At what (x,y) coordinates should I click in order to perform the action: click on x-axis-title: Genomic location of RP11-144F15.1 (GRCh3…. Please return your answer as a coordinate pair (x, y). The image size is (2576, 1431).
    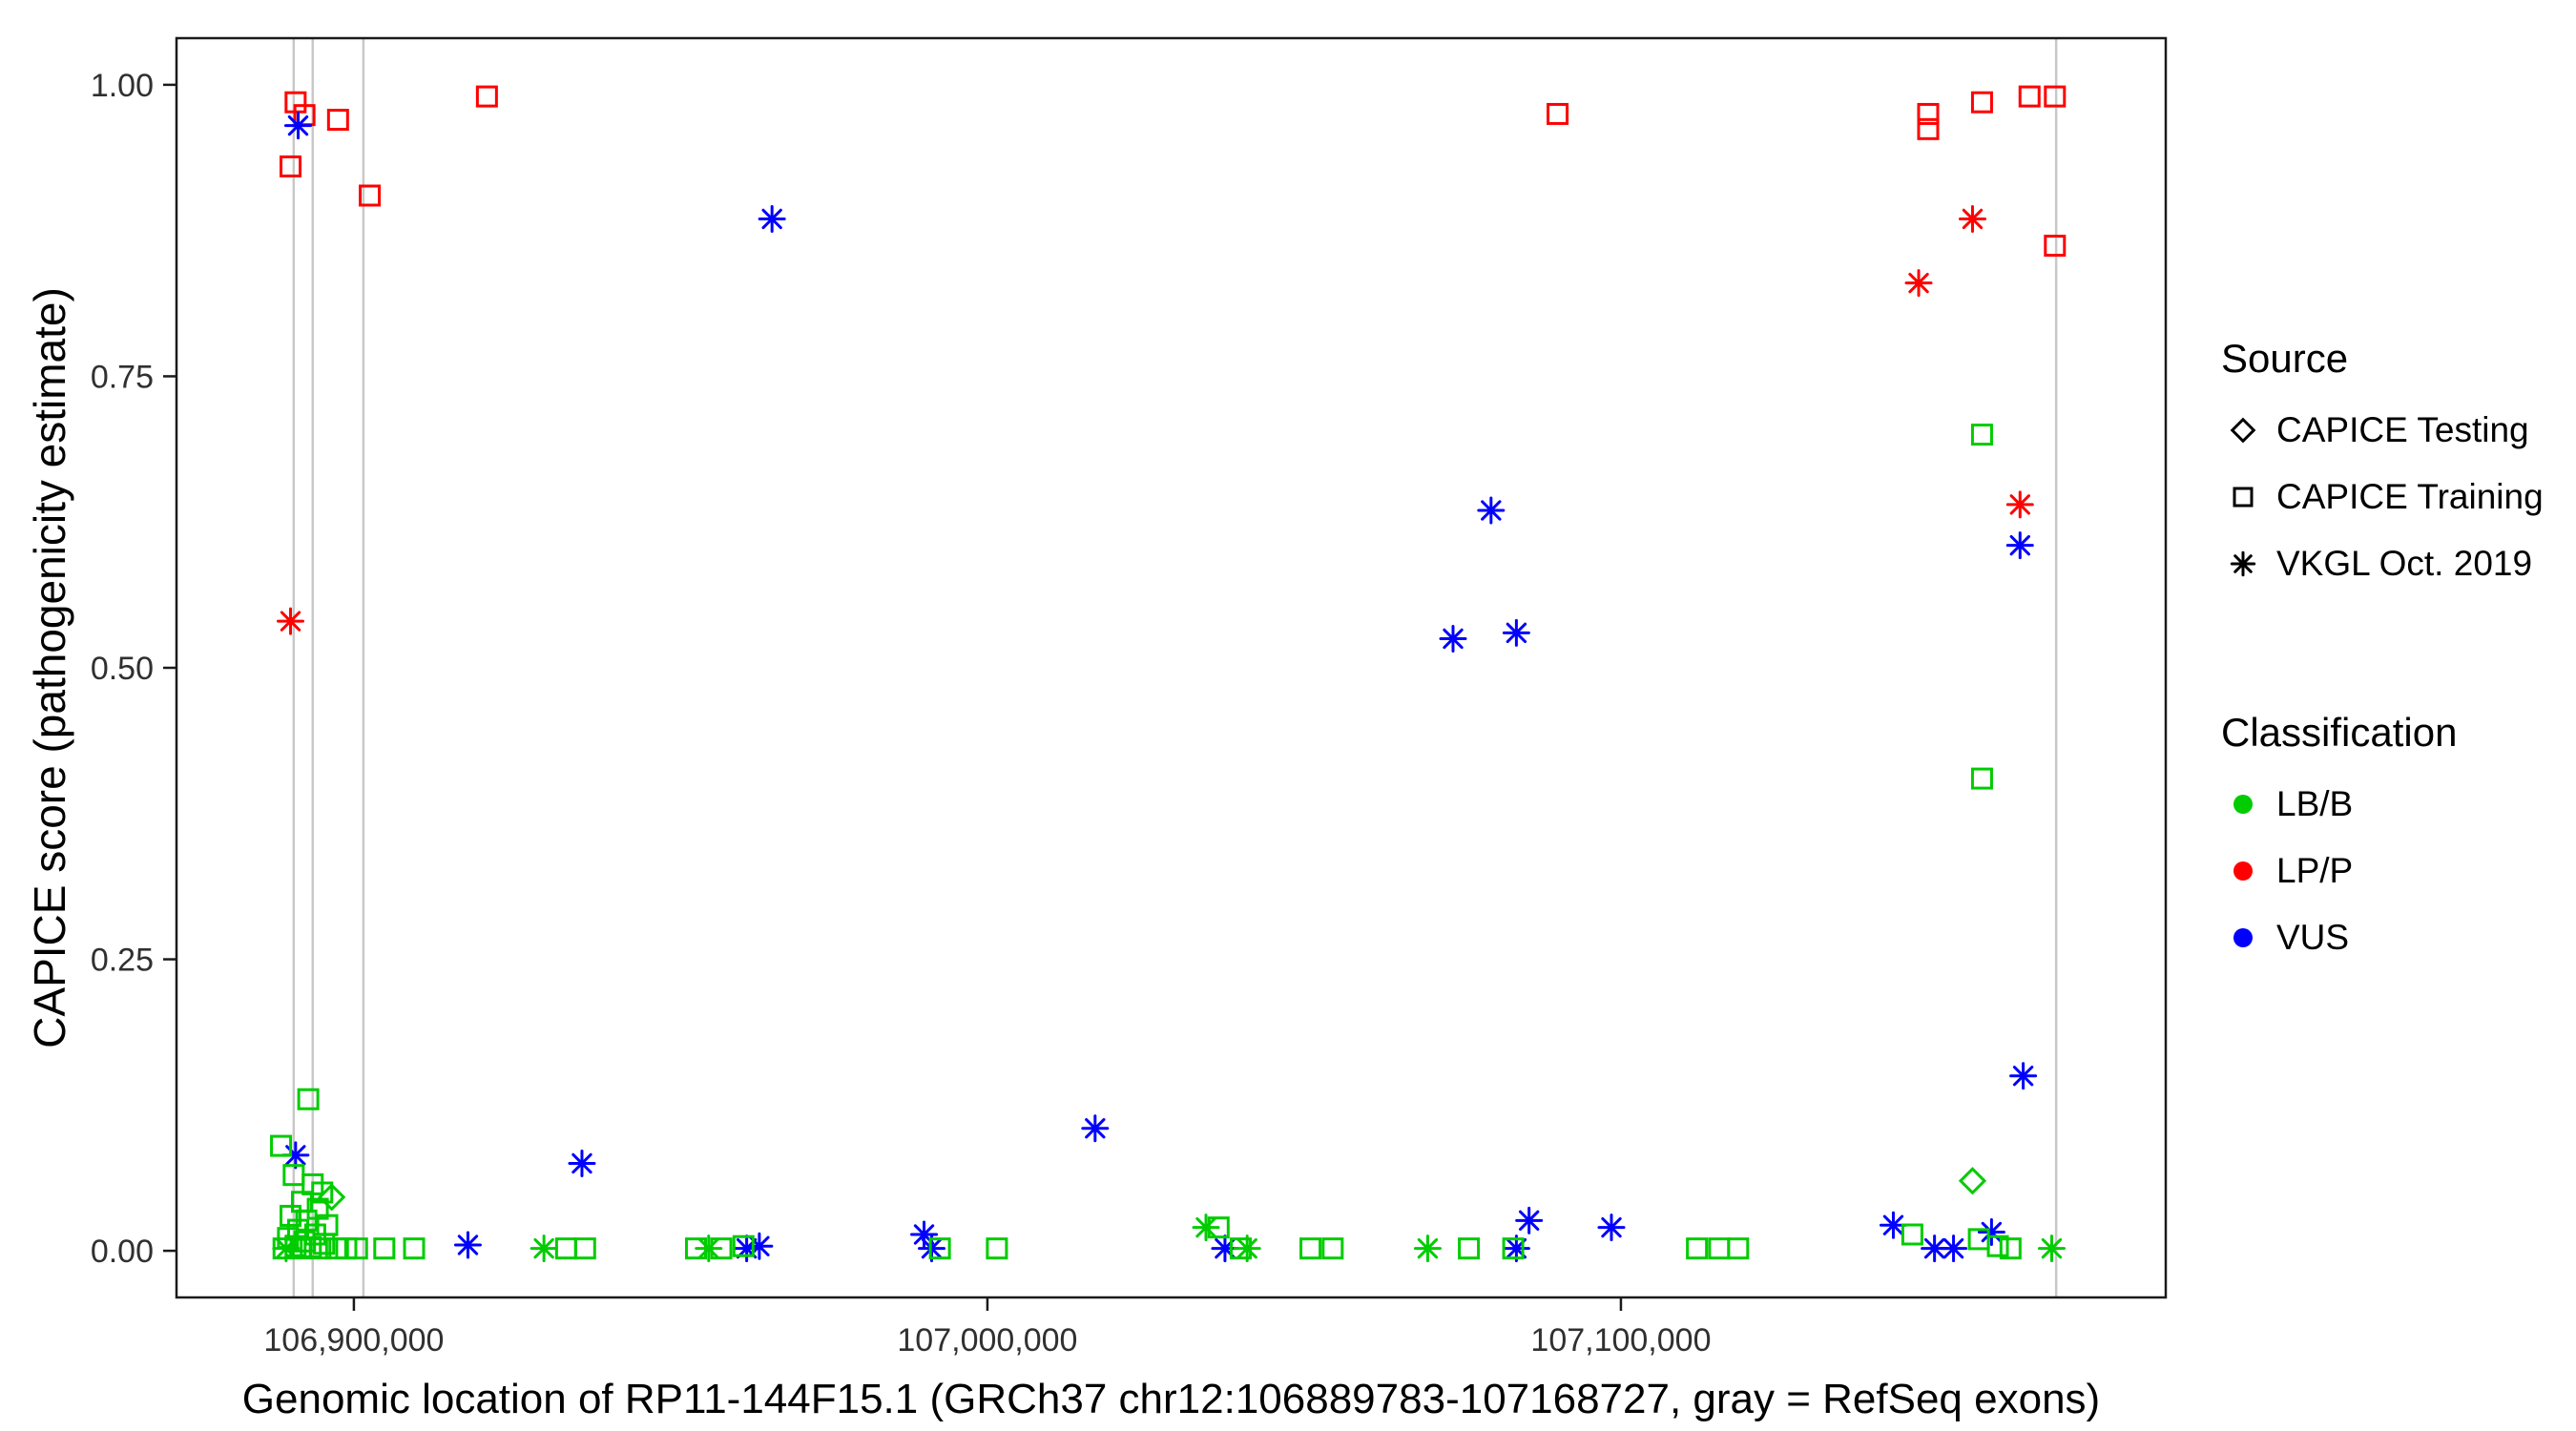
    Looking at the image, I should click on (1171, 1399).